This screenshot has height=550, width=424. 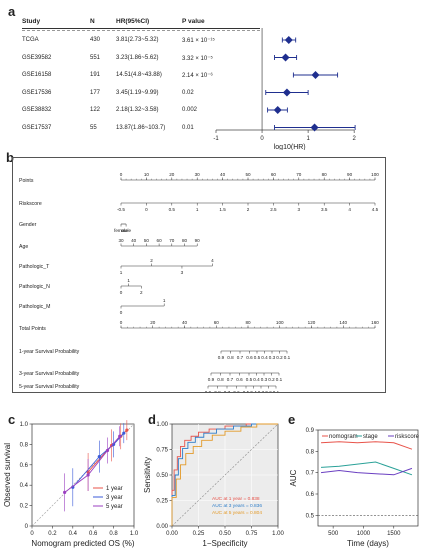 I want to click on forest-tick-label: 2, so click(x=355, y=139).